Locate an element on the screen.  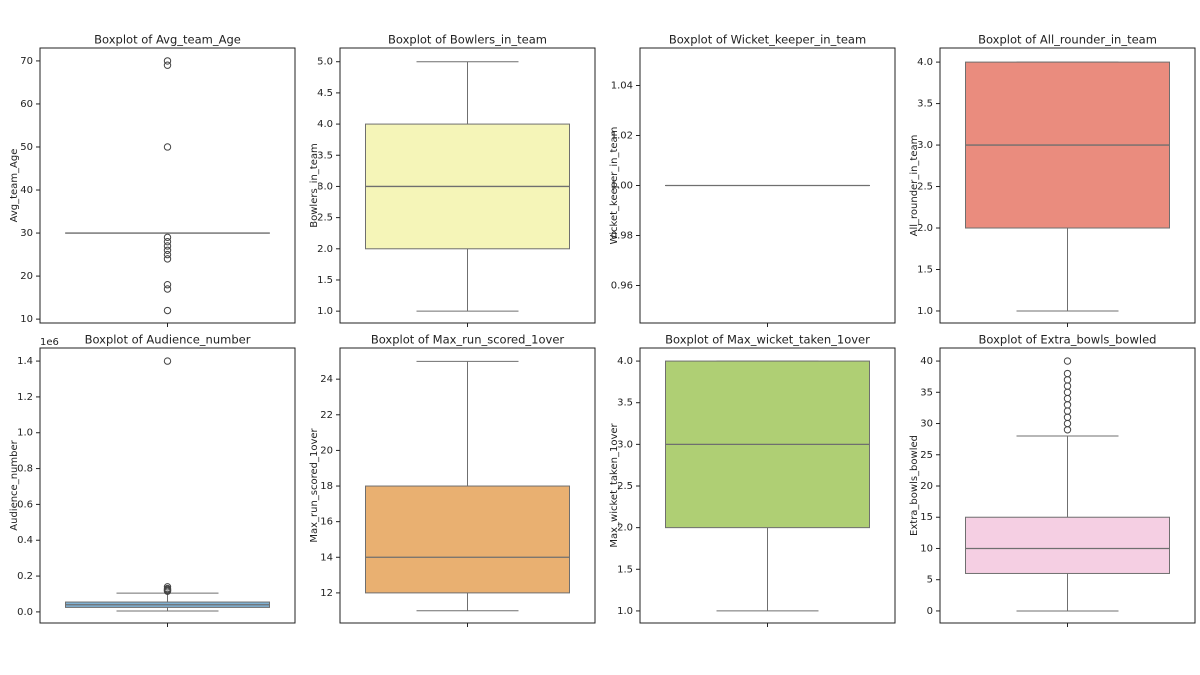
y-tick-label: 16 is located at coordinates (326, 522).